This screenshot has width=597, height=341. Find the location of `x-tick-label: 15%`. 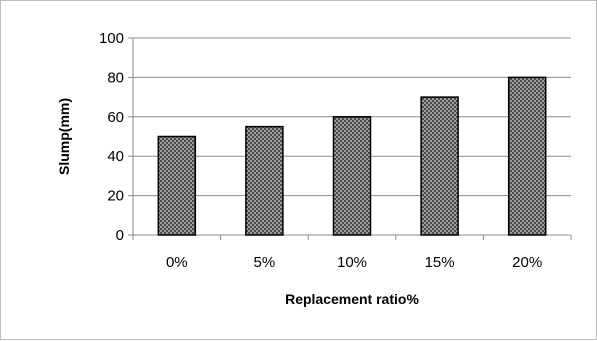

x-tick-label: 15% is located at coordinates (440, 262).